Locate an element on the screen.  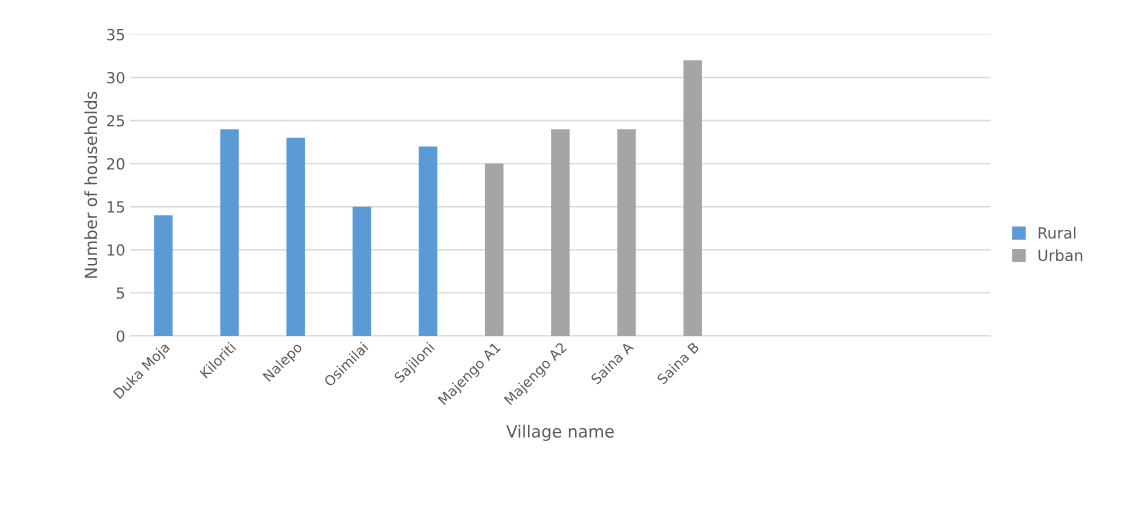
legend-label: Rural is located at coordinates (1057, 232).